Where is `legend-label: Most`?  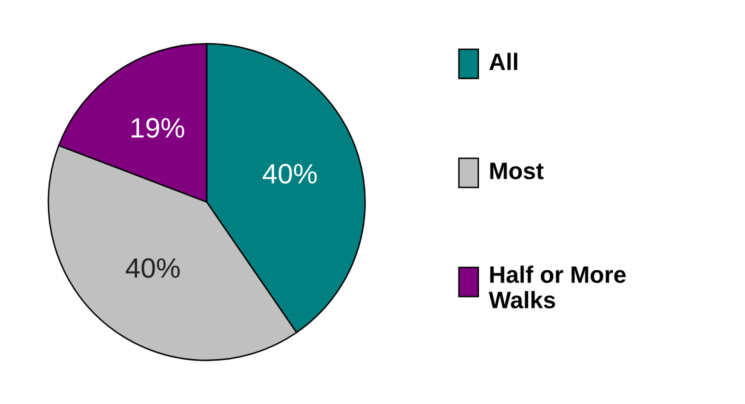
legend-label: Most is located at coordinates (517, 171).